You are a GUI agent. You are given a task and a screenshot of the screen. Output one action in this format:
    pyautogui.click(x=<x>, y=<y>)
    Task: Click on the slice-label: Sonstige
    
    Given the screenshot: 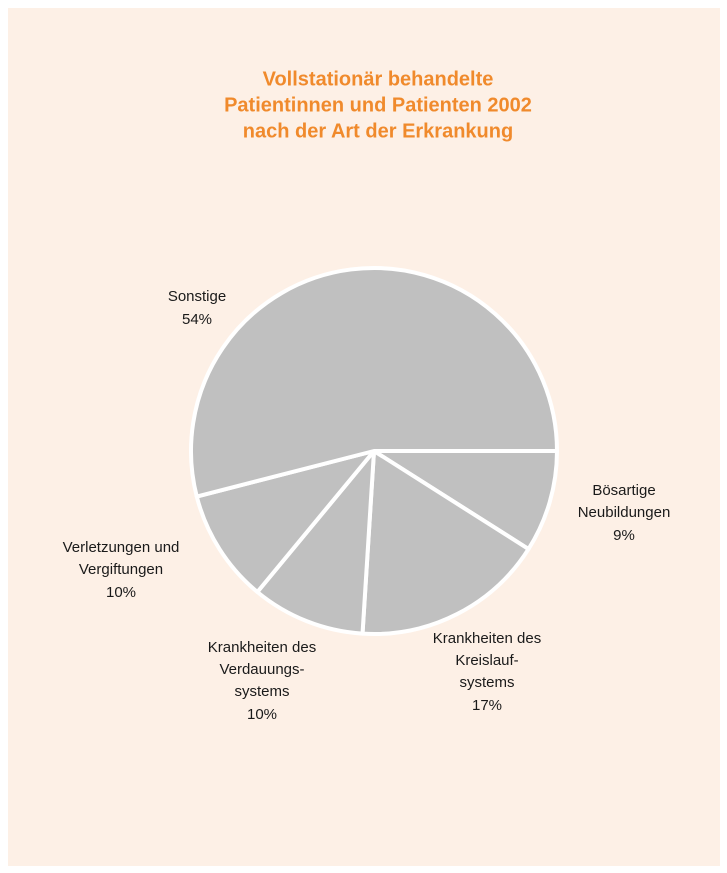 What is the action you would take?
    pyautogui.click(x=197, y=296)
    